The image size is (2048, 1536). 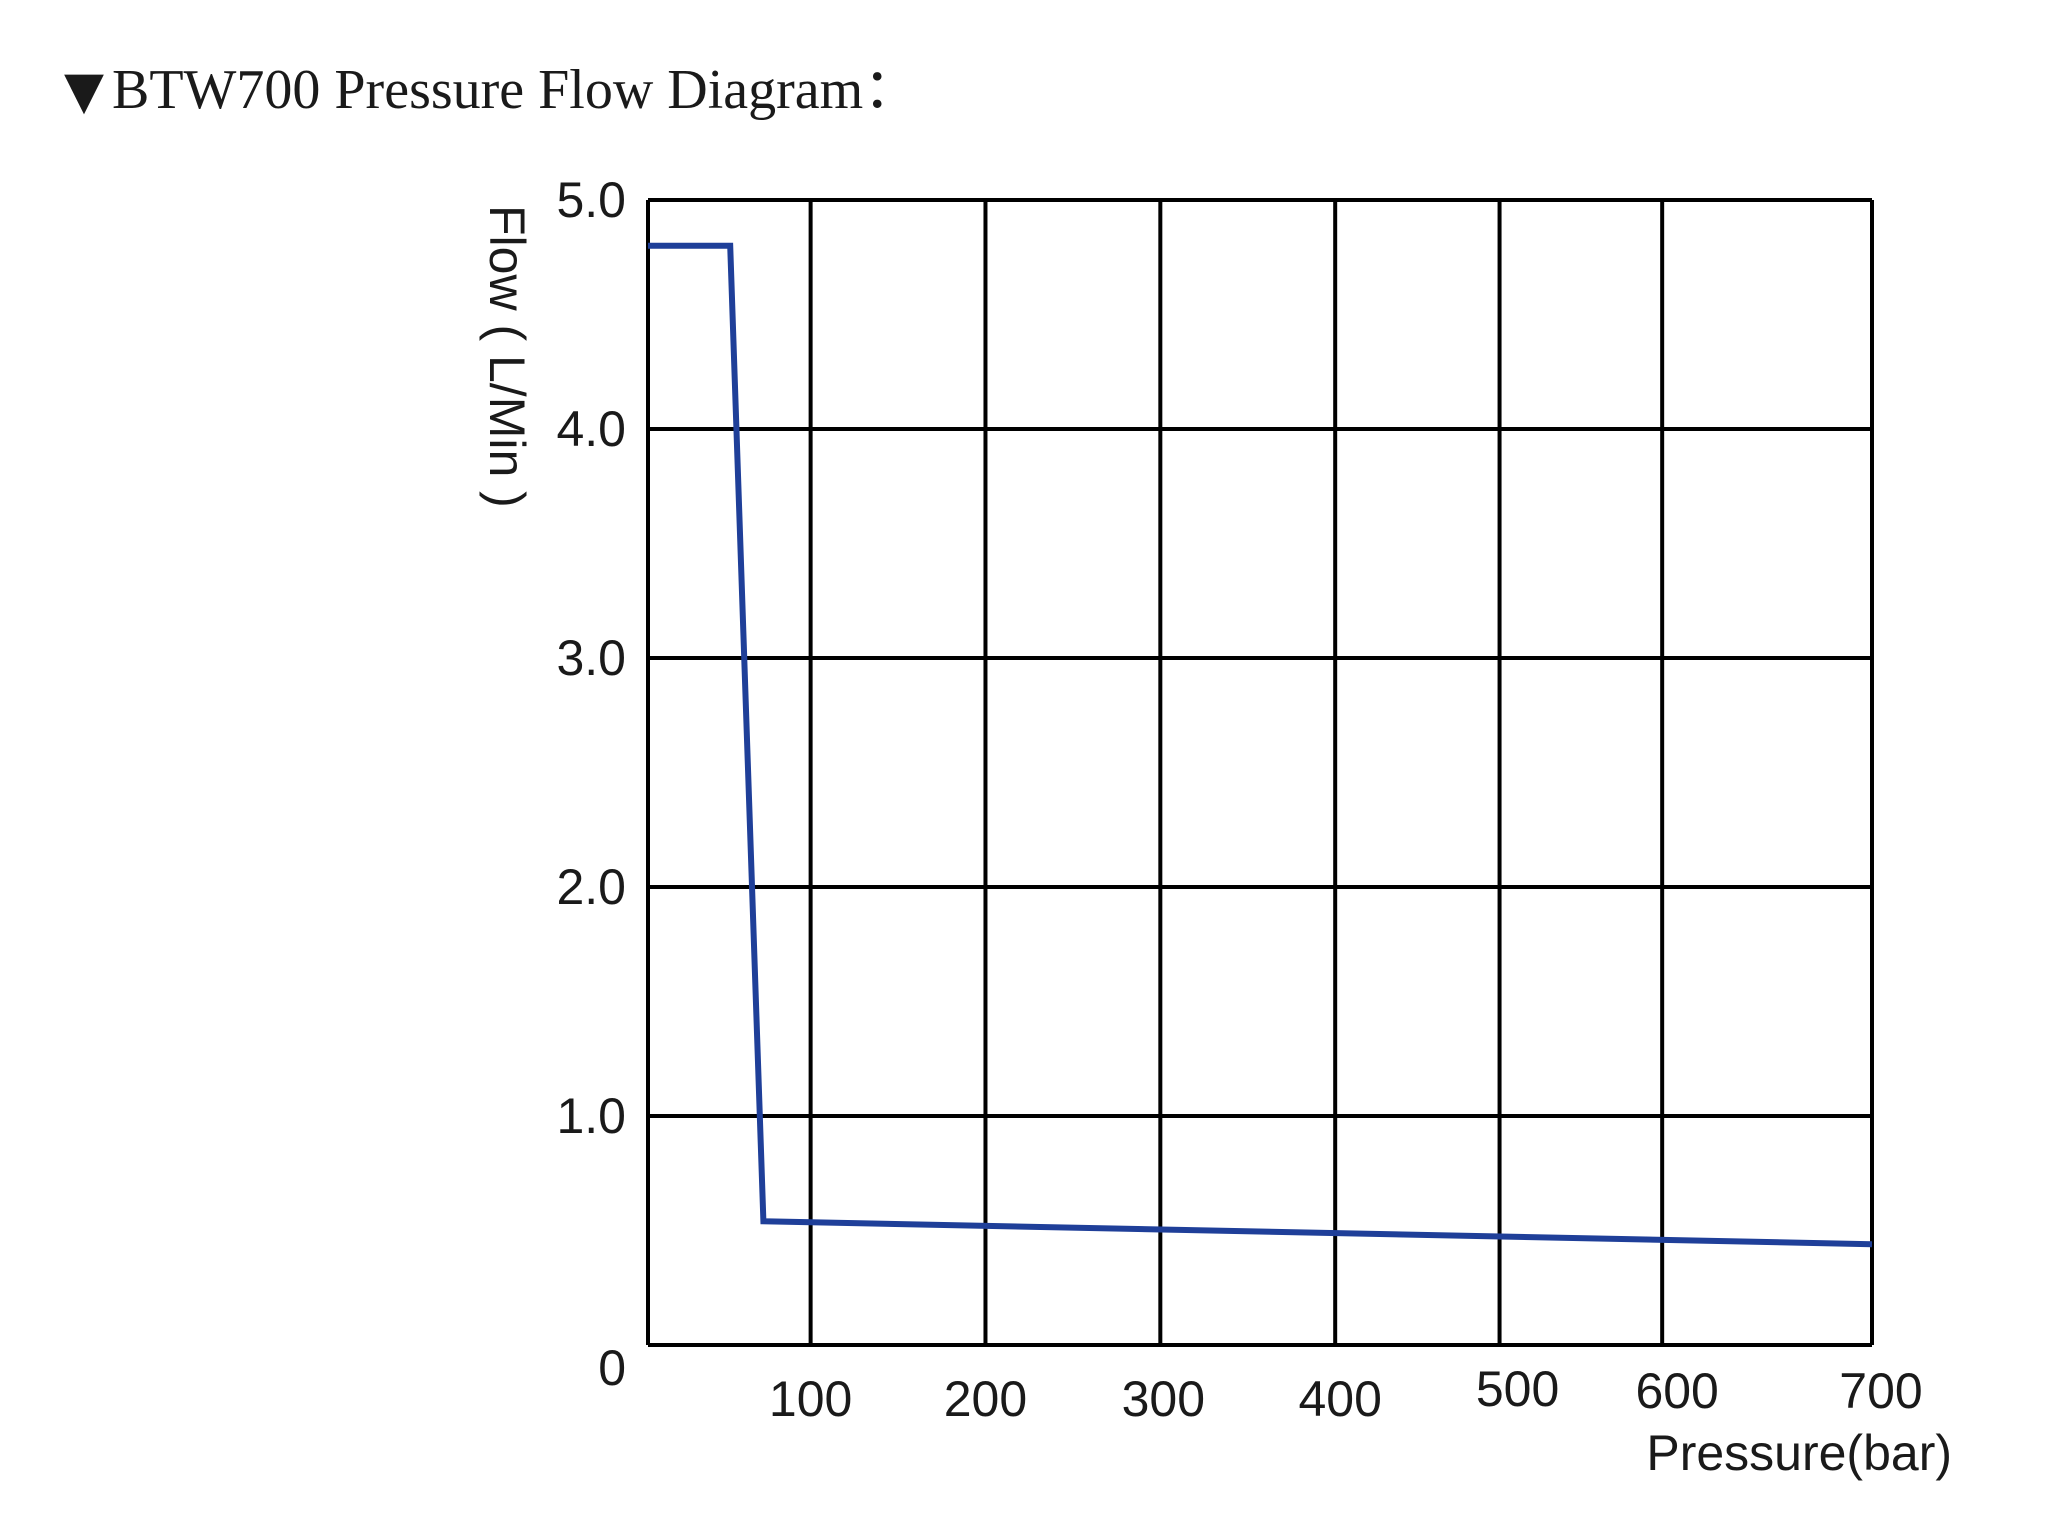 I want to click on y-tick-label: 5.0, so click(x=591, y=200).